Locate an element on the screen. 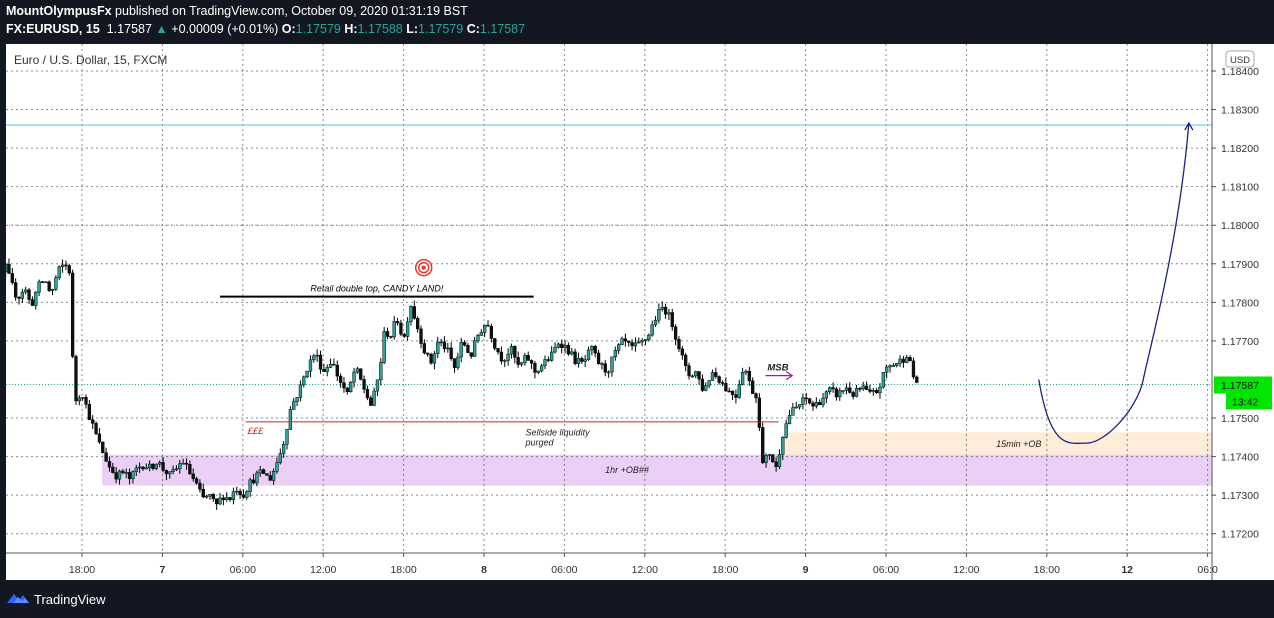 This screenshot has height=618, width=1274. price-scale is located at coordinates (1243, 312).